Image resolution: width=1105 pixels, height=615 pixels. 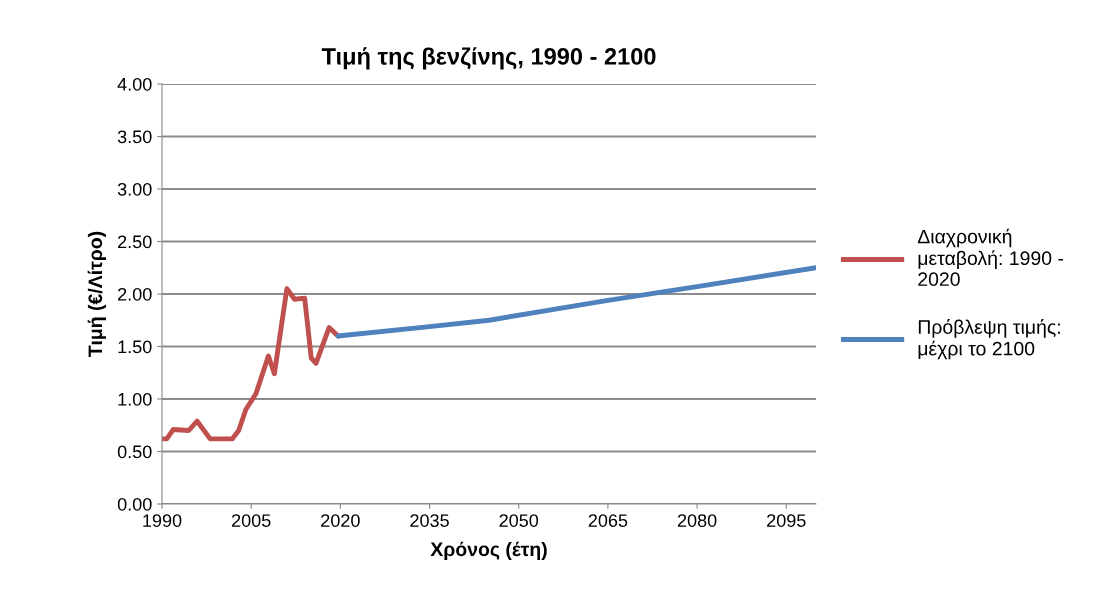 I want to click on y-tick-label: 3.00, so click(x=134, y=189).